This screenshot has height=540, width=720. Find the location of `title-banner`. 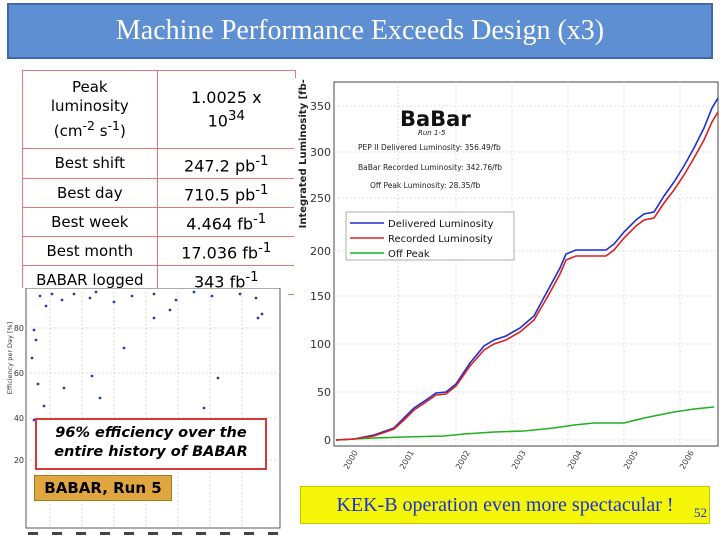

title-banner is located at coordinates (360, 31).